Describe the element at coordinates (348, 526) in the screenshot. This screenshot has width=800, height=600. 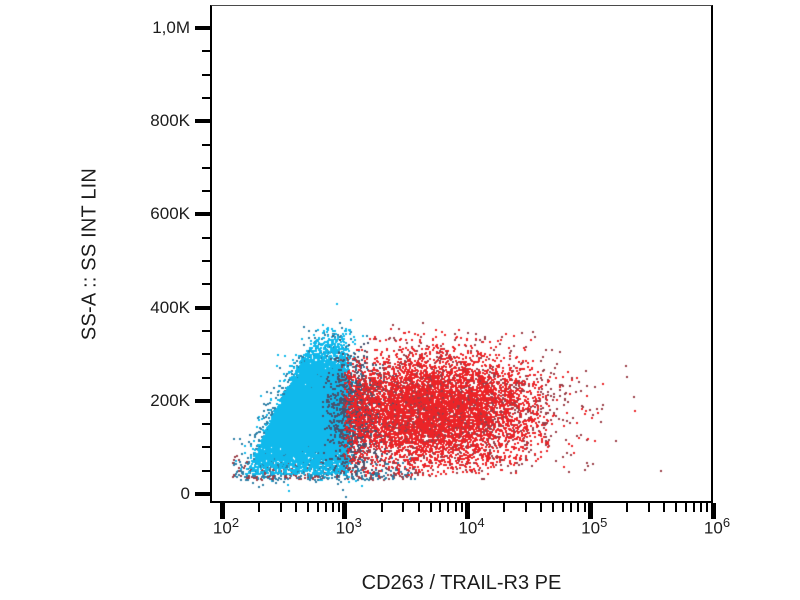
I see `x-tick-label: 10³` at that location.